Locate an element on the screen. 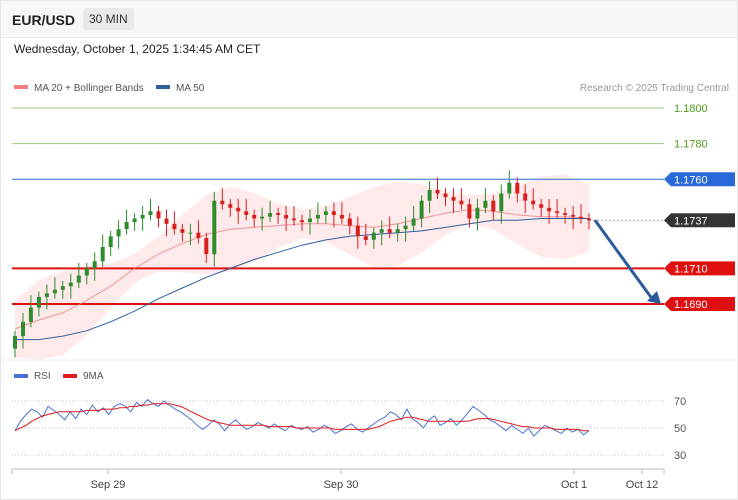 The width and height of the screenshot is (738, 500). rsi-line-9ma is located at coordinates (301, 417).